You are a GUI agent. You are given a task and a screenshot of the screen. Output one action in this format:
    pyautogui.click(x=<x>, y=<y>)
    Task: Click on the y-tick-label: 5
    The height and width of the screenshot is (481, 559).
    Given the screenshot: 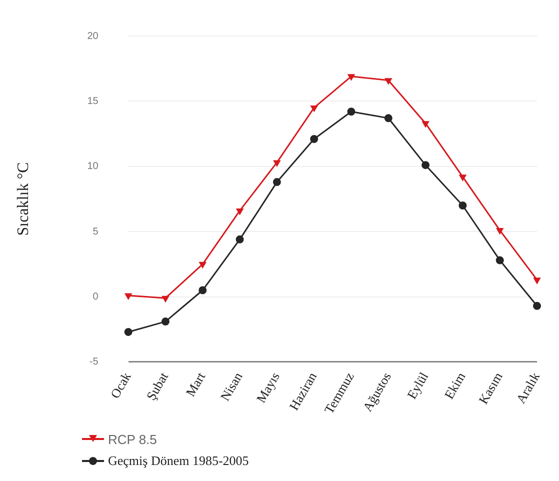 What is the action you would take?
    pyautogui.click(x=95, y=232)
    